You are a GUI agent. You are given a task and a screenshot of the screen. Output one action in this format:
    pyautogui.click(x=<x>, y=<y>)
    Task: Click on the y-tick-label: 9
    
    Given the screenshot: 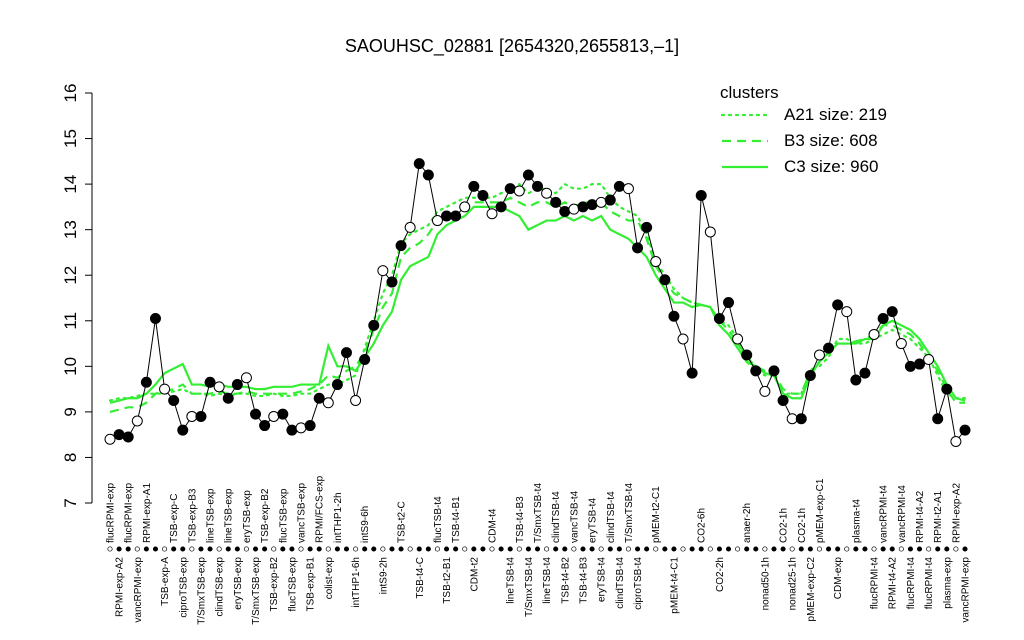 What is the action you would take?
    pyautogui.click(x=70, y=411)
    